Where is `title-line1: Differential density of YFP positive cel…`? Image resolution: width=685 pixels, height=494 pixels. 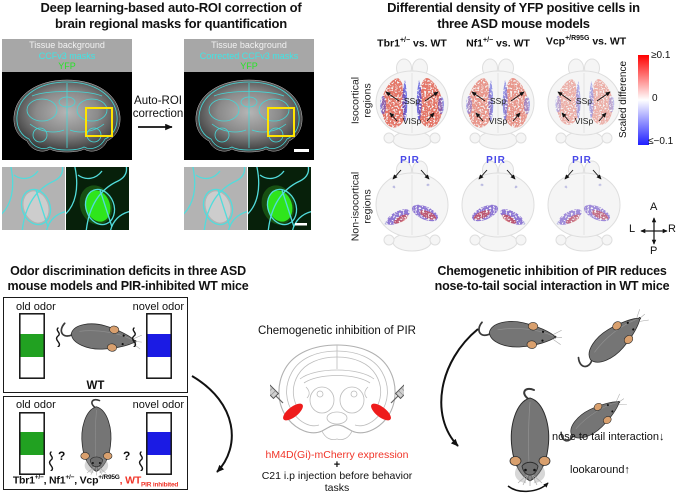
title-line1: Differential density of YFP positive cel… is located at coordinates (513, 7).